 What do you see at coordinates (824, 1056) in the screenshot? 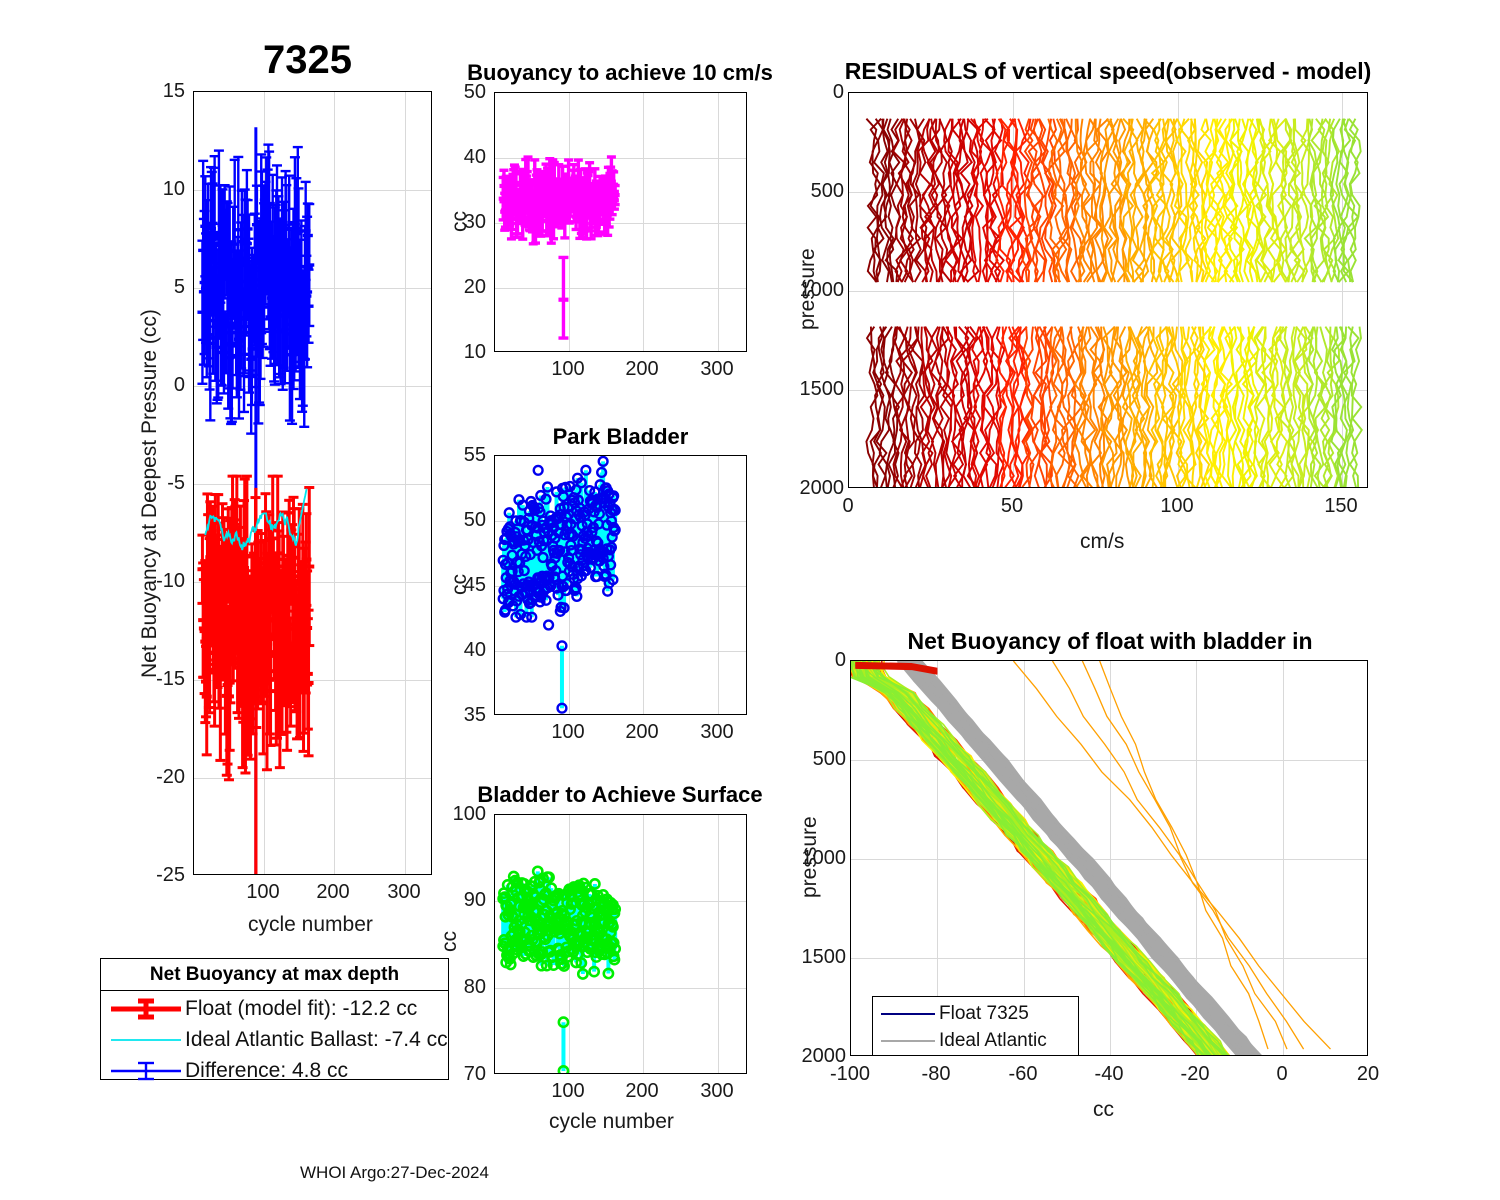
I see `ytick-label: 2000` at bounding box center [824, 1056].